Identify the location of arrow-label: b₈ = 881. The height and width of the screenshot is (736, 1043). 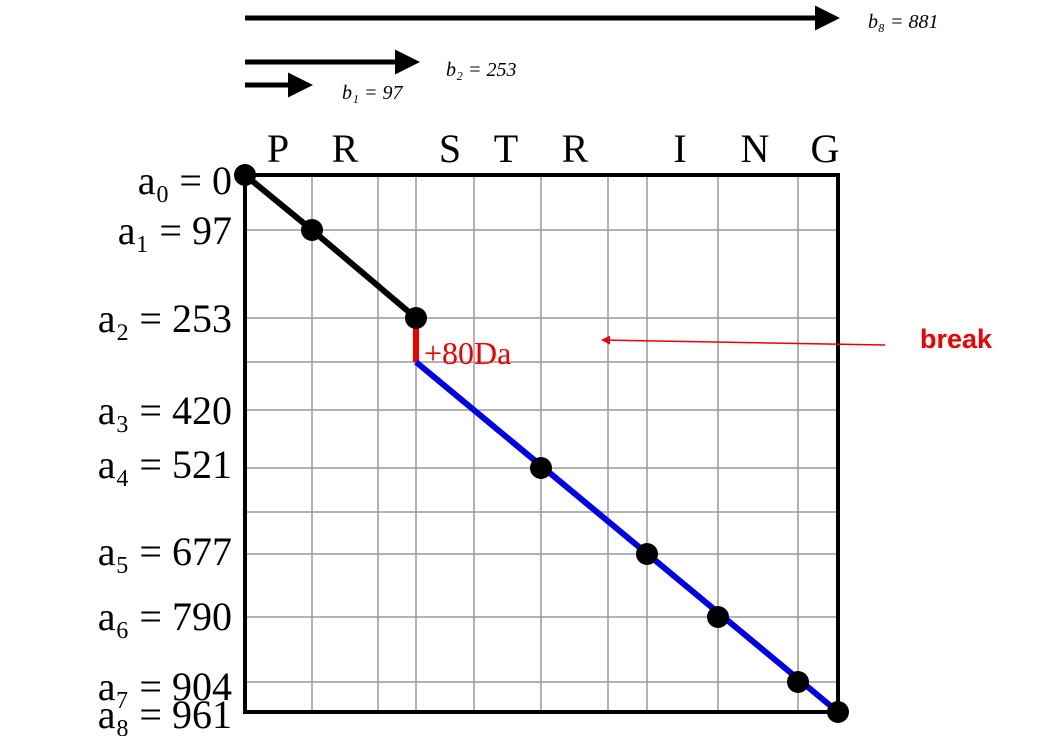
(903, 22).